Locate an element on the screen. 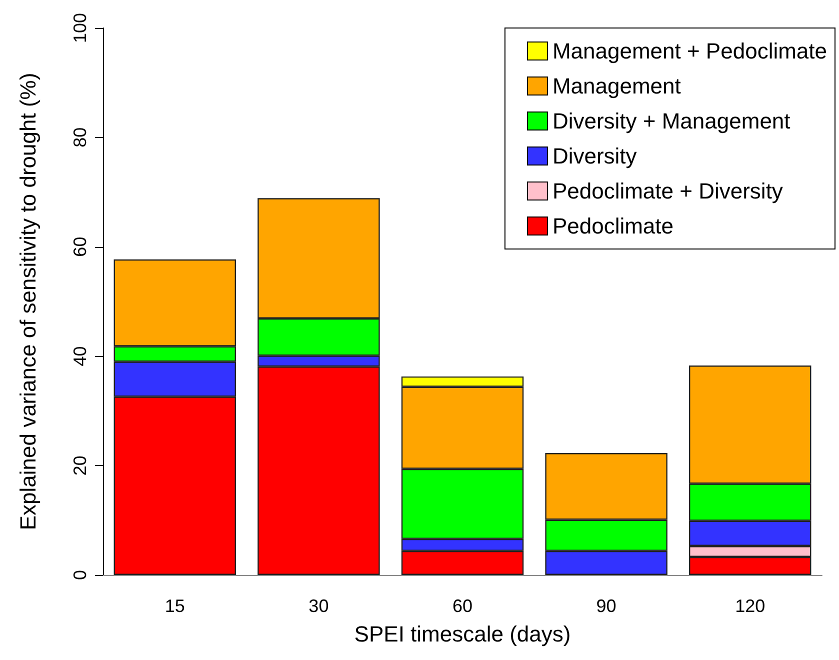 This screenshot has height=660, width=839. y-tick-label: 80 is located at coordinates (80, 137).